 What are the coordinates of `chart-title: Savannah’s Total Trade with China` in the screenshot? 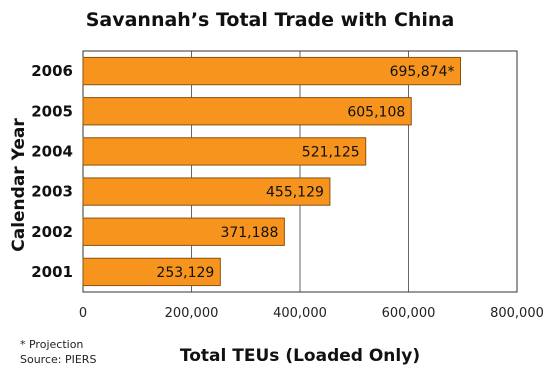 It's located at (270, 20).